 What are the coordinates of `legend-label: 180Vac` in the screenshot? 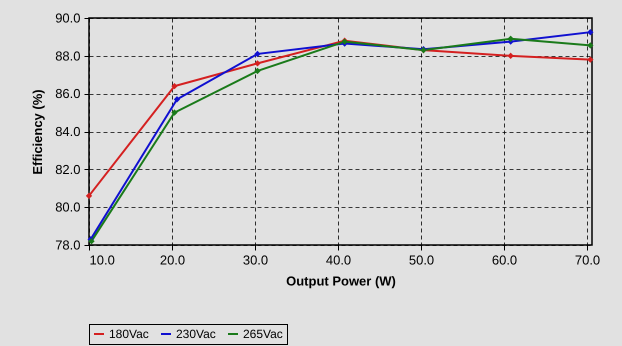 It's located at (129, 334).